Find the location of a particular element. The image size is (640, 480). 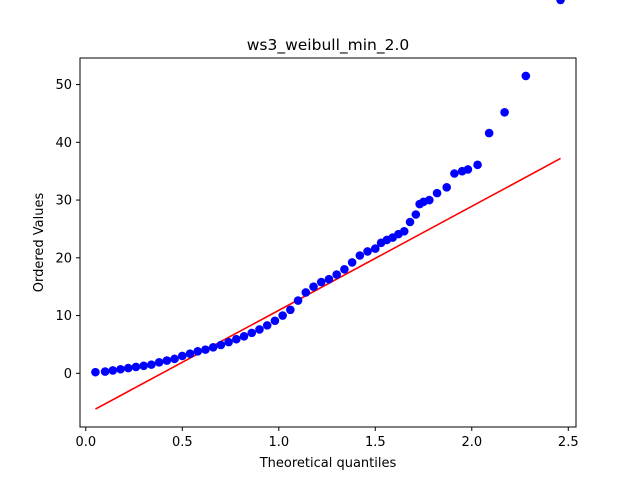

x-tick-label: 2.5 is located at coordinates (568, 442).